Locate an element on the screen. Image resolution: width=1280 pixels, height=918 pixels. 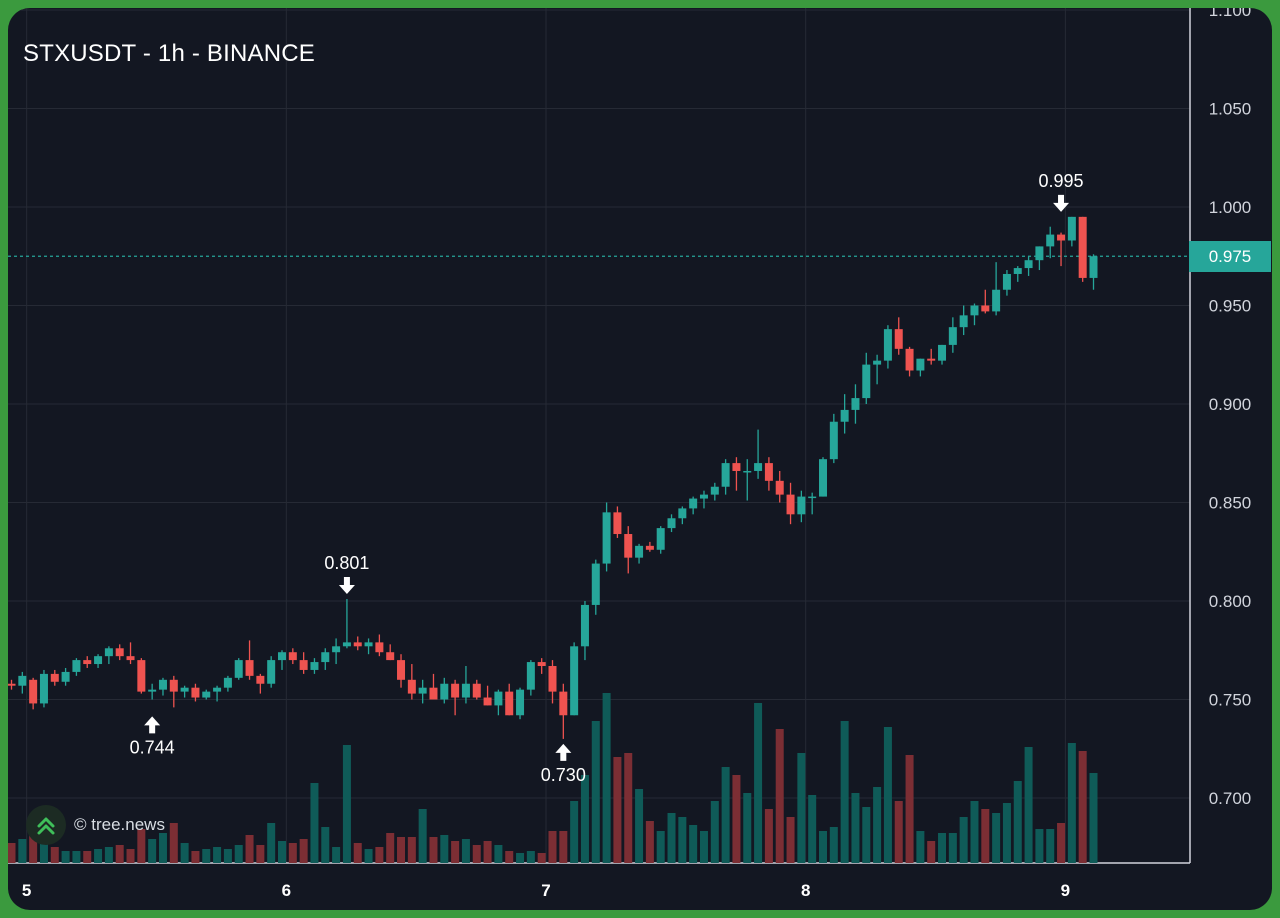
extreme-price-label: 0.995 is located at coordinates (1061, 181).